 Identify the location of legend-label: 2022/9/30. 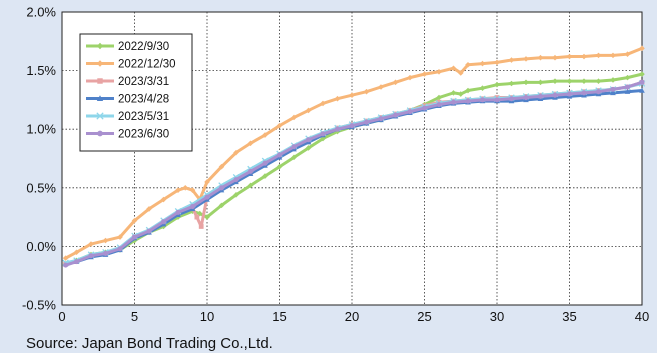
(143, 47).